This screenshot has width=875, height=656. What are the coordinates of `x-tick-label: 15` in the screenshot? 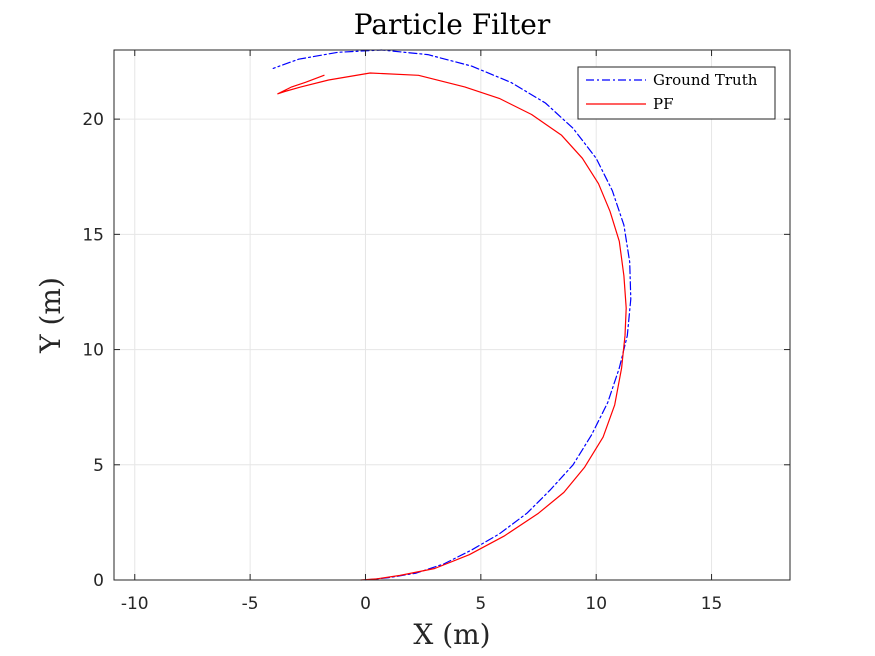 It's located at (712, 604).